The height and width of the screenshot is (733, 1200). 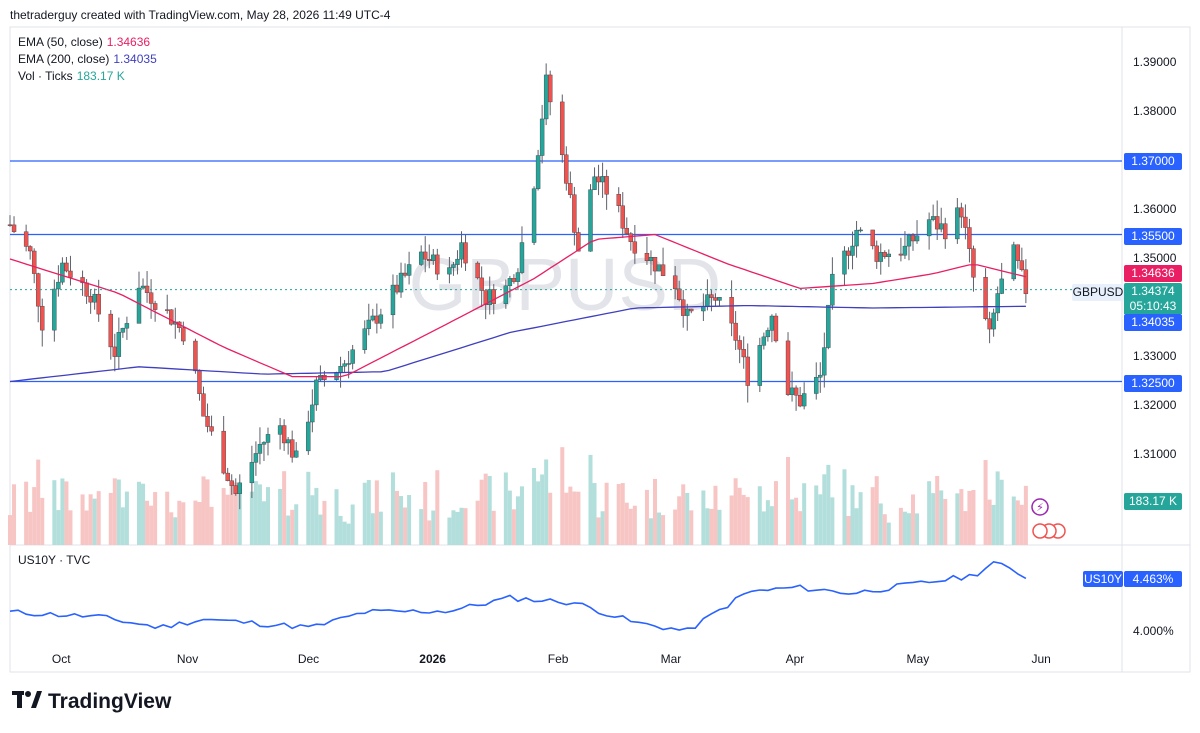 What do you see at coordinates (54, 560) in the screenshot?
I see `us10y-pane-label: US10Y · TVC` at bounding box center [54, 560].